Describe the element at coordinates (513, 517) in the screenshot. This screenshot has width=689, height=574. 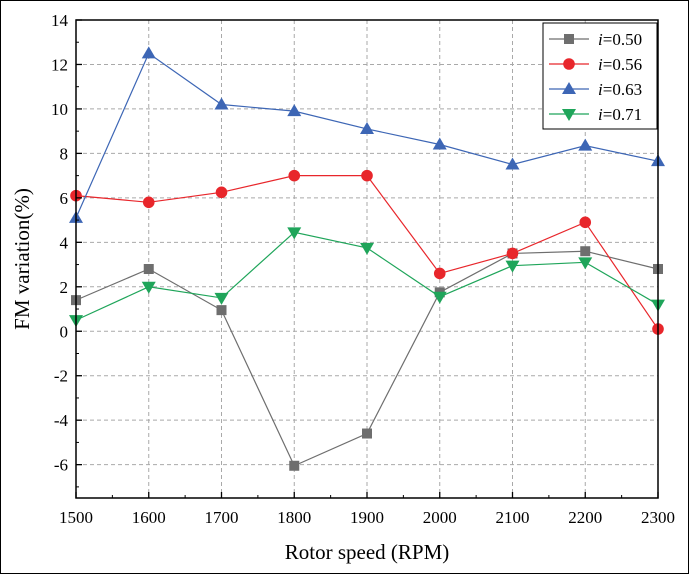
I see `x-tick-label: 2100` at that location.